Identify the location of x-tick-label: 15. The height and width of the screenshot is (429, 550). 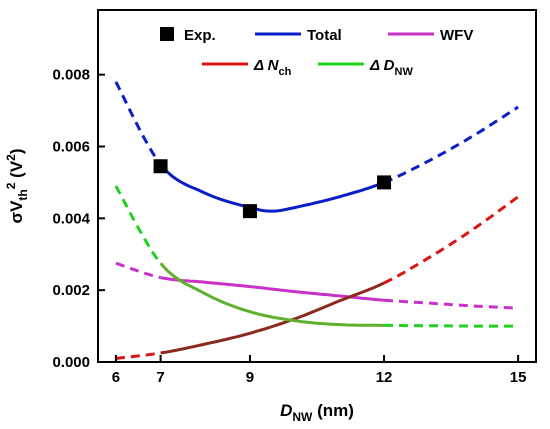
(518, 377).